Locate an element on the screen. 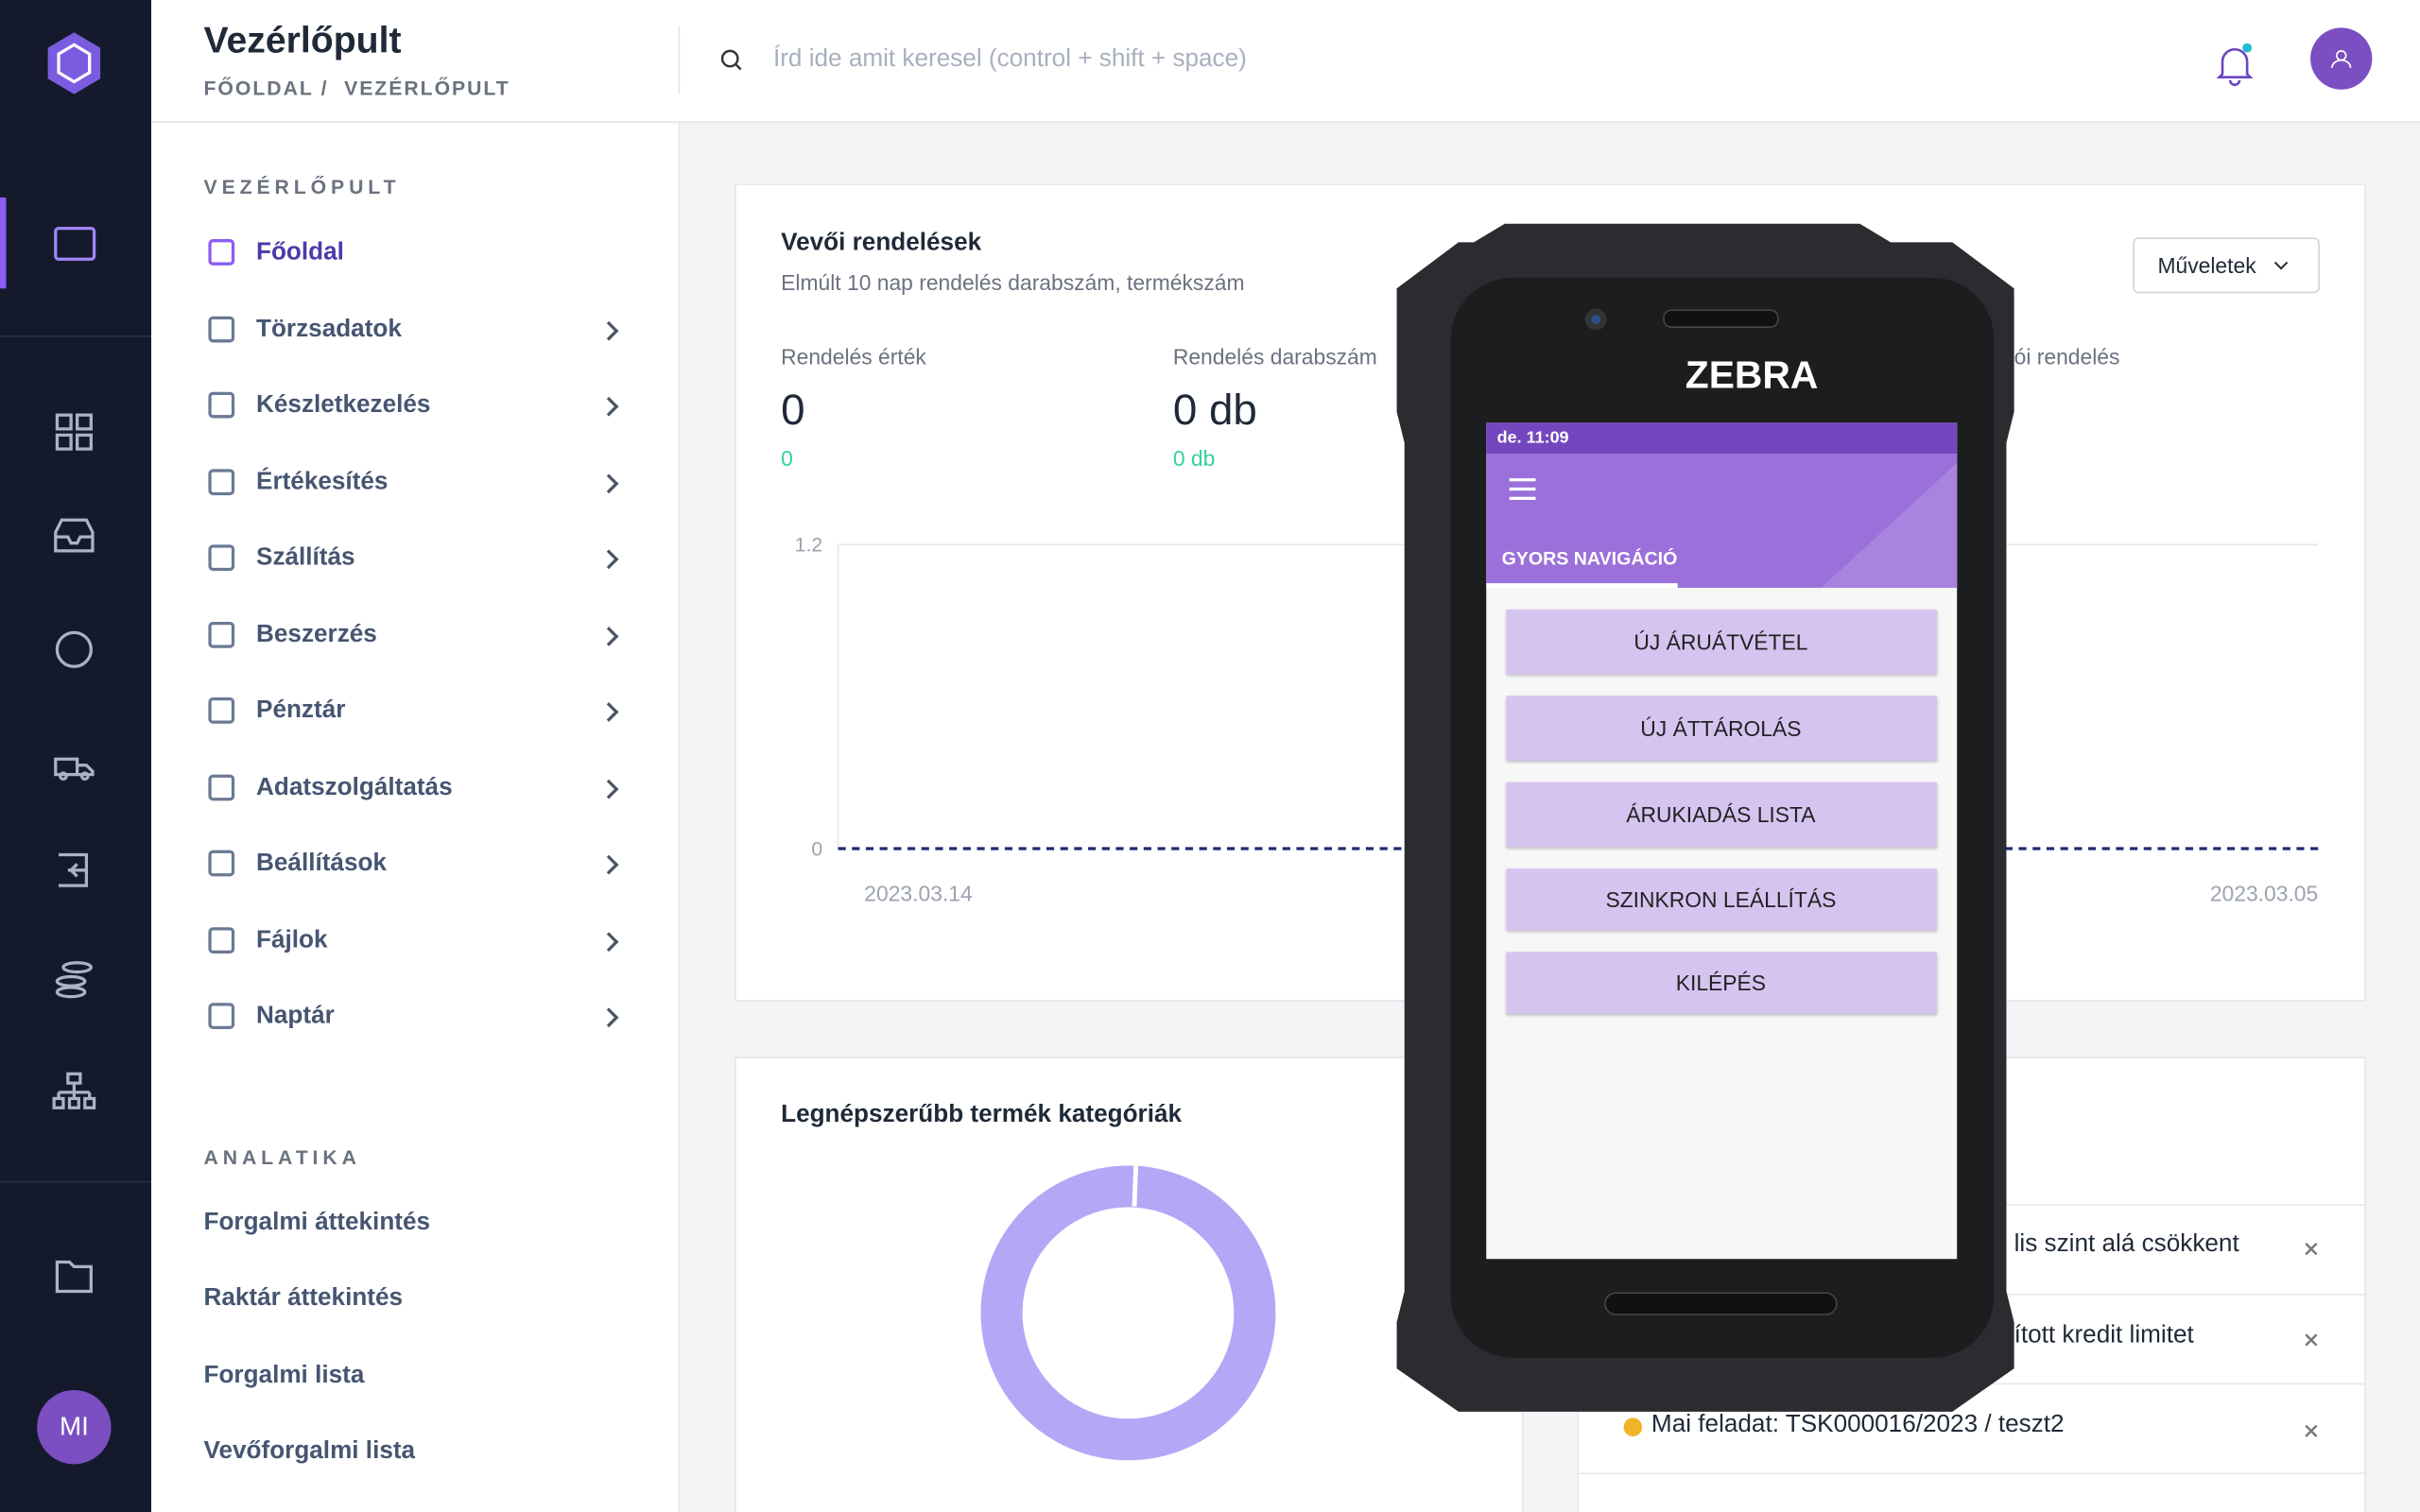  avatar: MI is located at coordinates (74, 1426).